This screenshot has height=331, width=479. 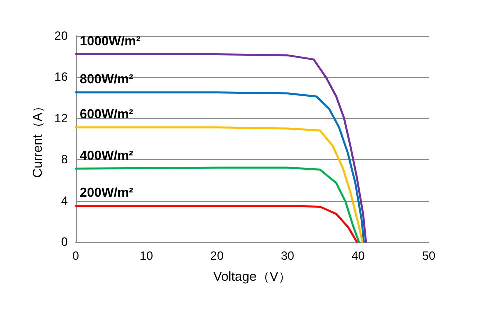 I want to click on y-tick-label: 16, so click(x=61, y=77).